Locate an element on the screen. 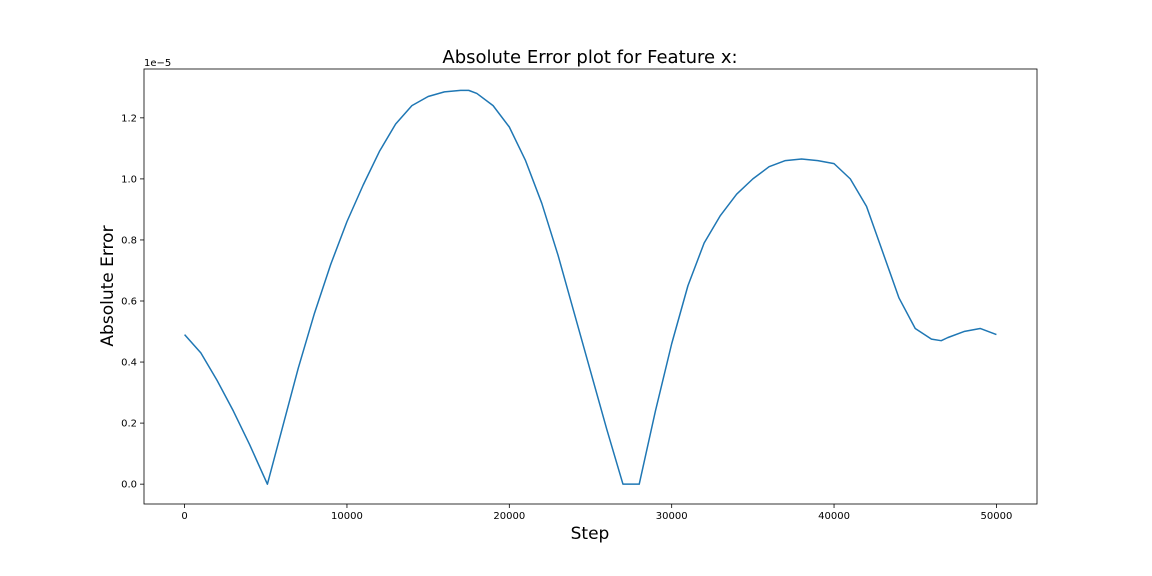 This screenshot has width=1152, height=576. y-tick-label: 0.8 is located at coordinates (129, 240).